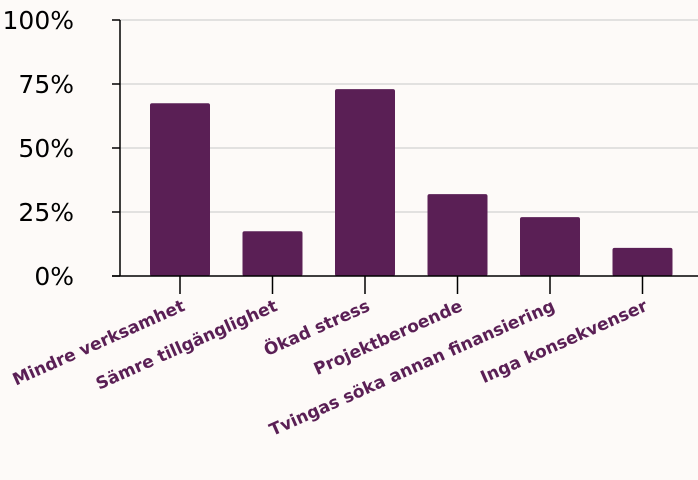 This screenshot has width=698, height=480. I want to click on y-tick-label: 100%, so click(38, 20).